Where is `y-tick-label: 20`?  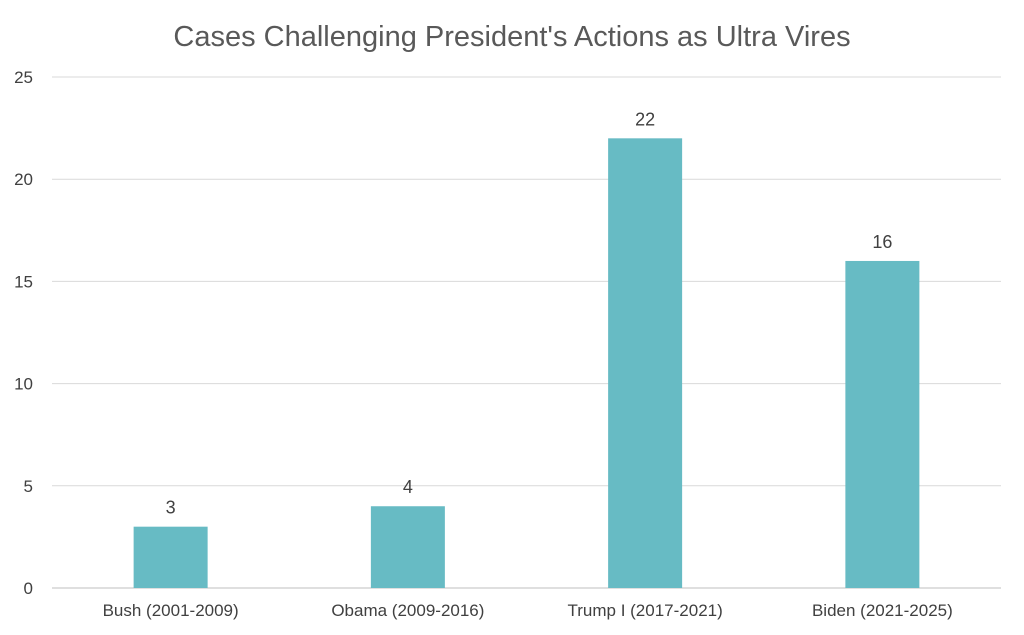
y-tick-label: 20 is located at coordinates (23, 179).